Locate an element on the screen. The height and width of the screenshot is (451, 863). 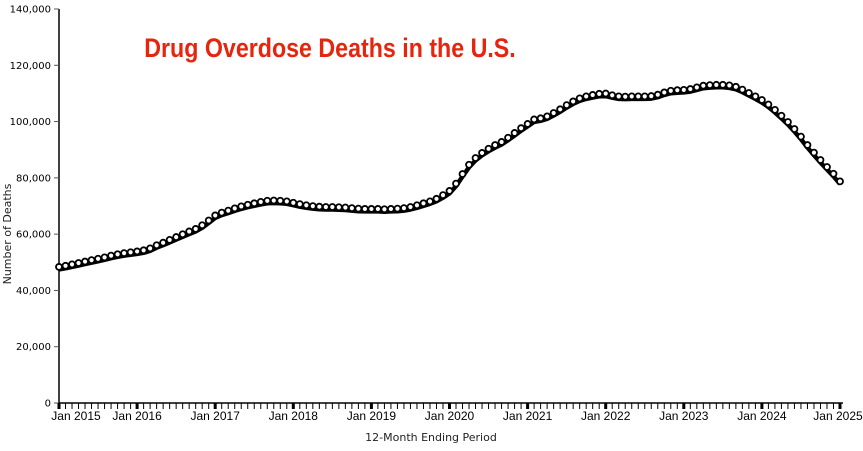
chart-title: Drug Overdose Deaths in the U.S. is located at coordinates (329, 48).